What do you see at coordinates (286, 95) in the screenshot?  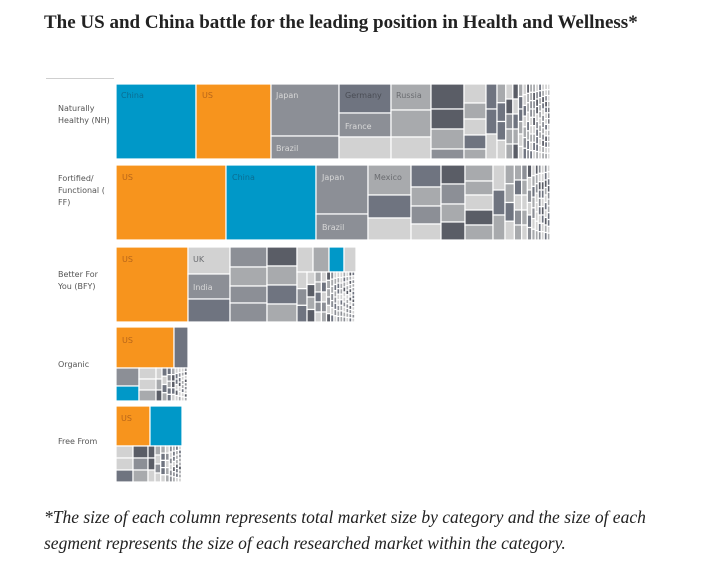 I see `segment-label-japan: Japan` at bounding box center [286, 95].